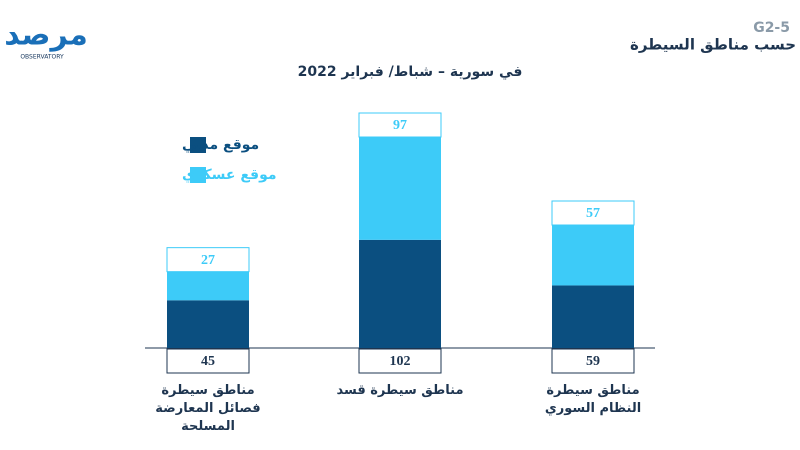 Image resolution: width=800 pixels, height=450 pixels. I want to click on value-label: 57, so click(593, 213).